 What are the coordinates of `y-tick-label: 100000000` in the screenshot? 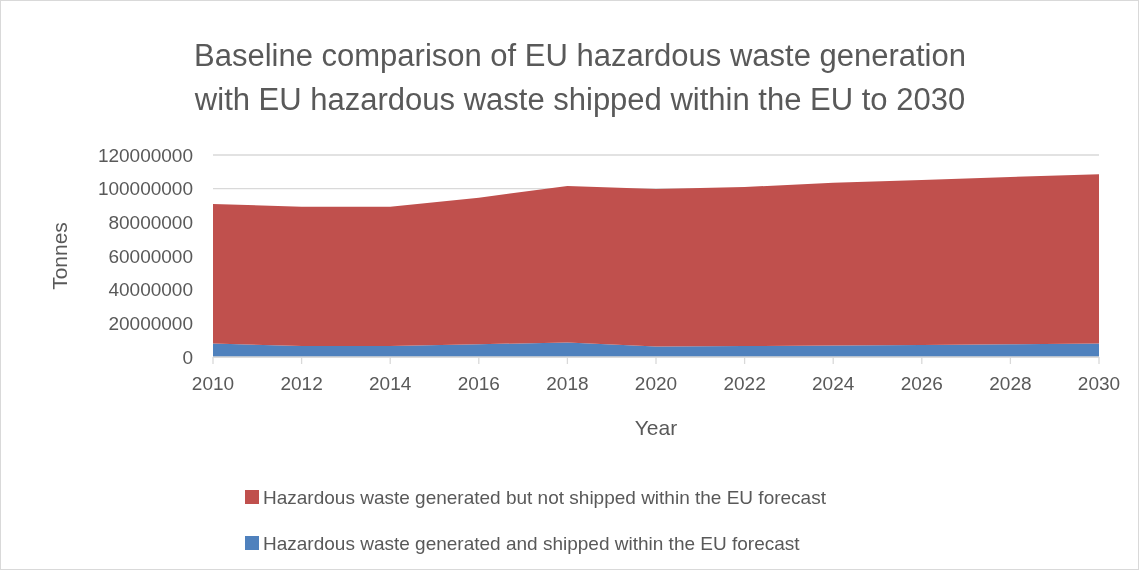 It's located at (145, 189).